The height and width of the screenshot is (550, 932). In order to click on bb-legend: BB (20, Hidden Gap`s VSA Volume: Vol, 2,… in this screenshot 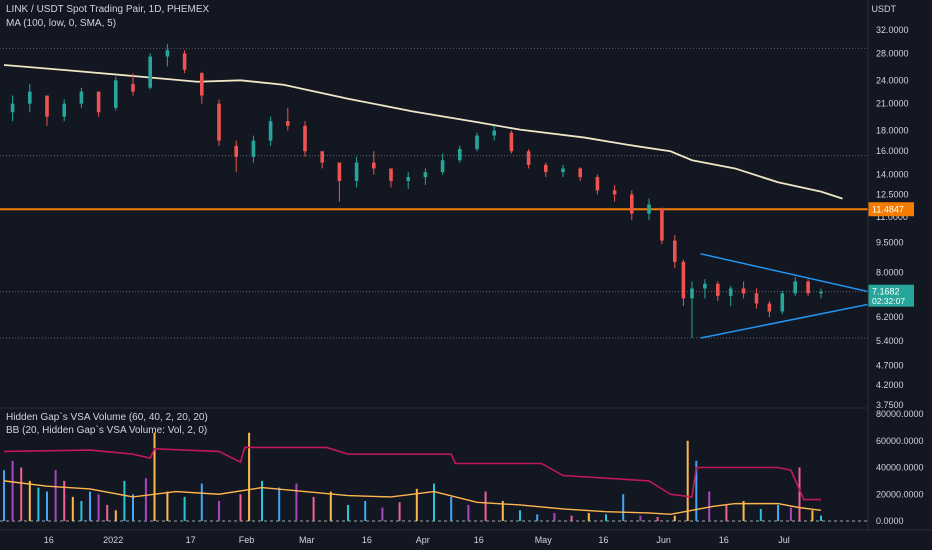, I will do `click(107, 430)`.